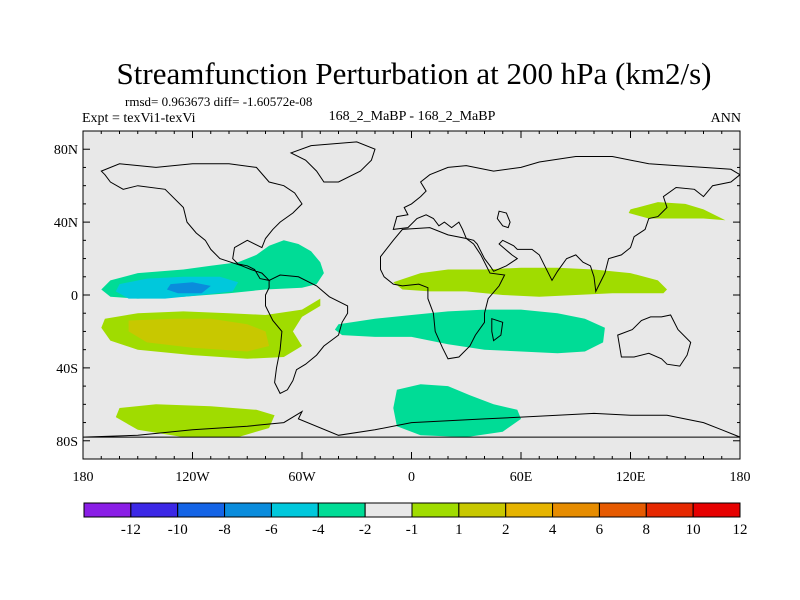 This screenshot has height=600, width=800. What do you see at coordinates (195, 421) in the screenshot?
I see `contour-region-southern-ocean-pacific` at bounding box center [195, 421].